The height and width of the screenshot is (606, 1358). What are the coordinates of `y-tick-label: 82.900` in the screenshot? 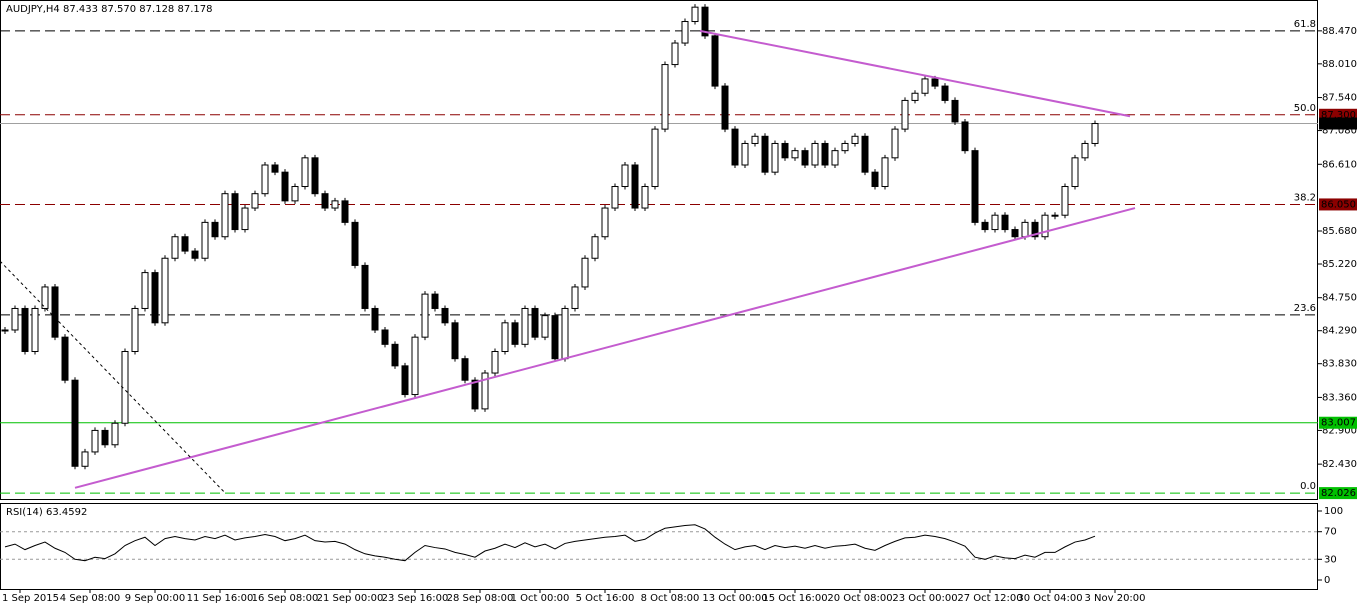 It's located at (1339, 430).